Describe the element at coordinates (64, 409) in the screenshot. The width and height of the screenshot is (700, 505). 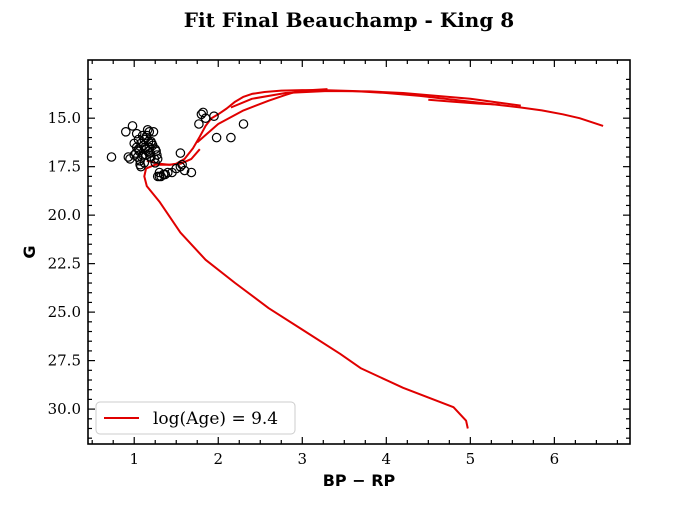
I see `y-tick-label: 30.0` at that location.